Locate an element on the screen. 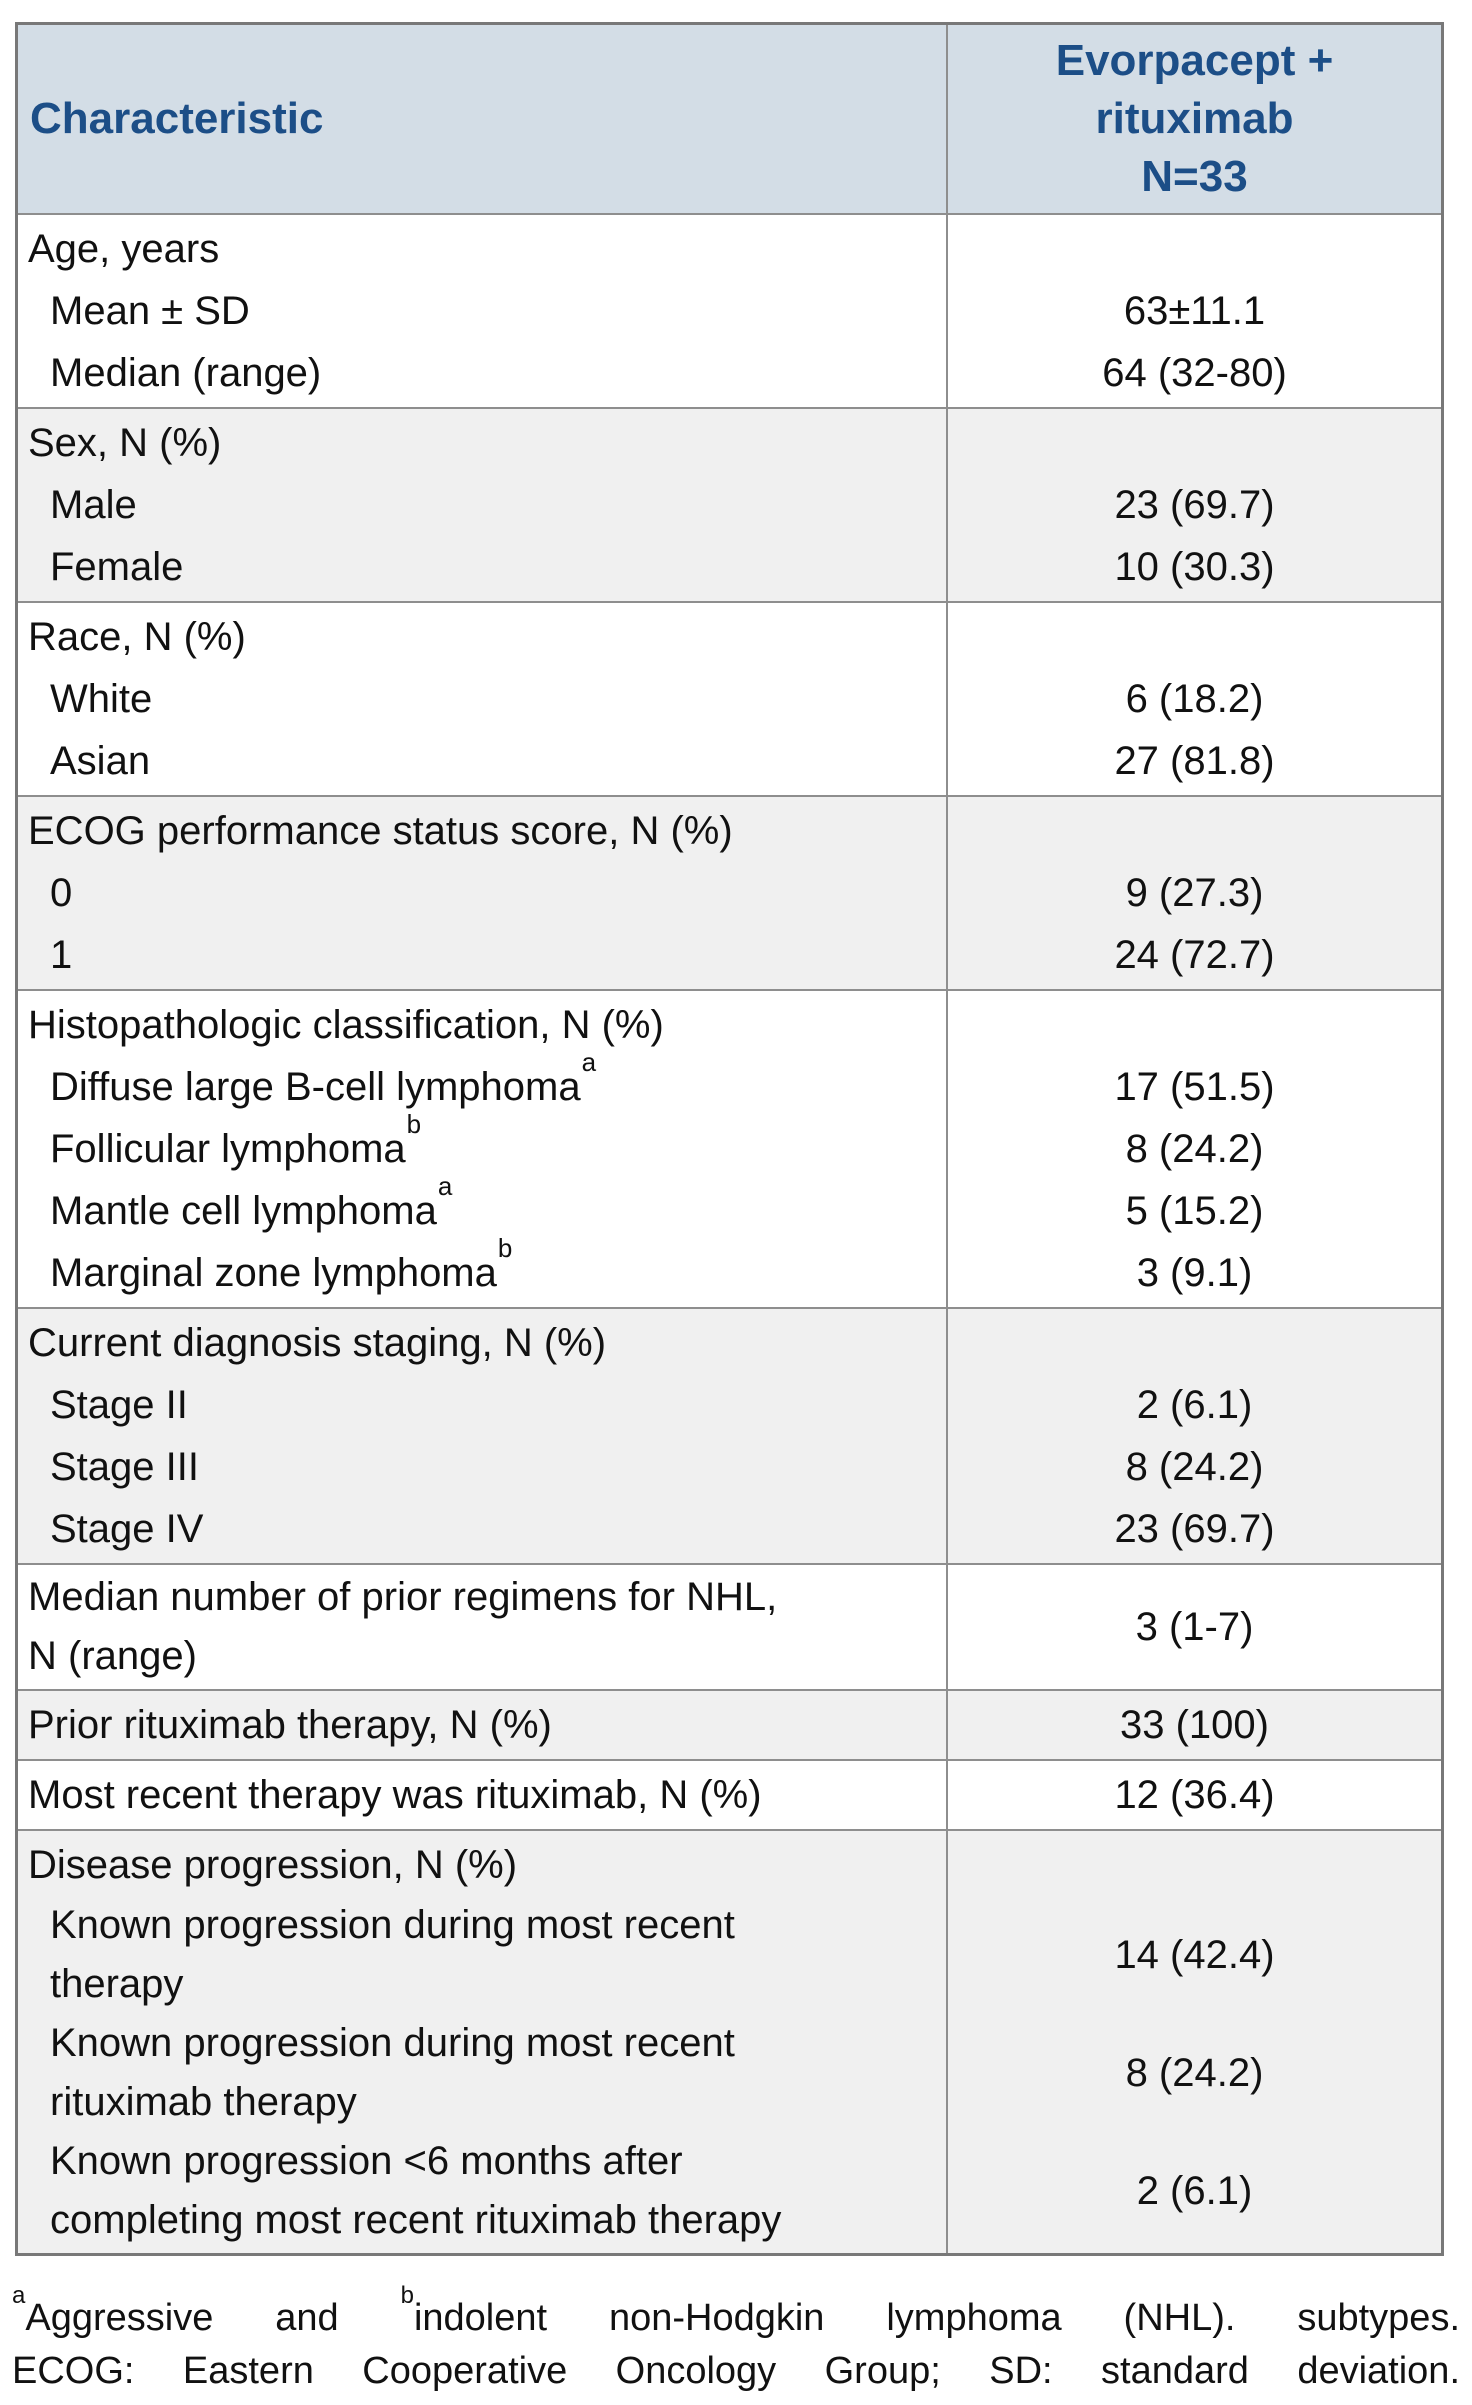 The image size is (1472, 2405). footnote-marker-a: a is located at coordinates (19, 2296).